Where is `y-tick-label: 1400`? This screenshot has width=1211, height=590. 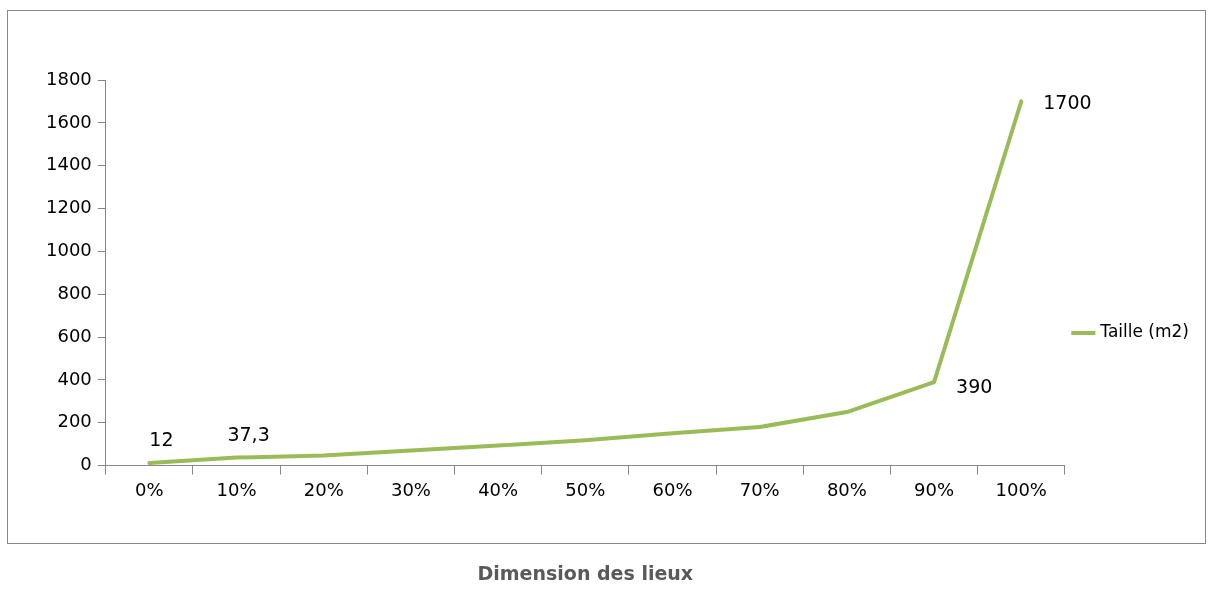 y-tick-label: 1400 is located at coordinates (69, 164).